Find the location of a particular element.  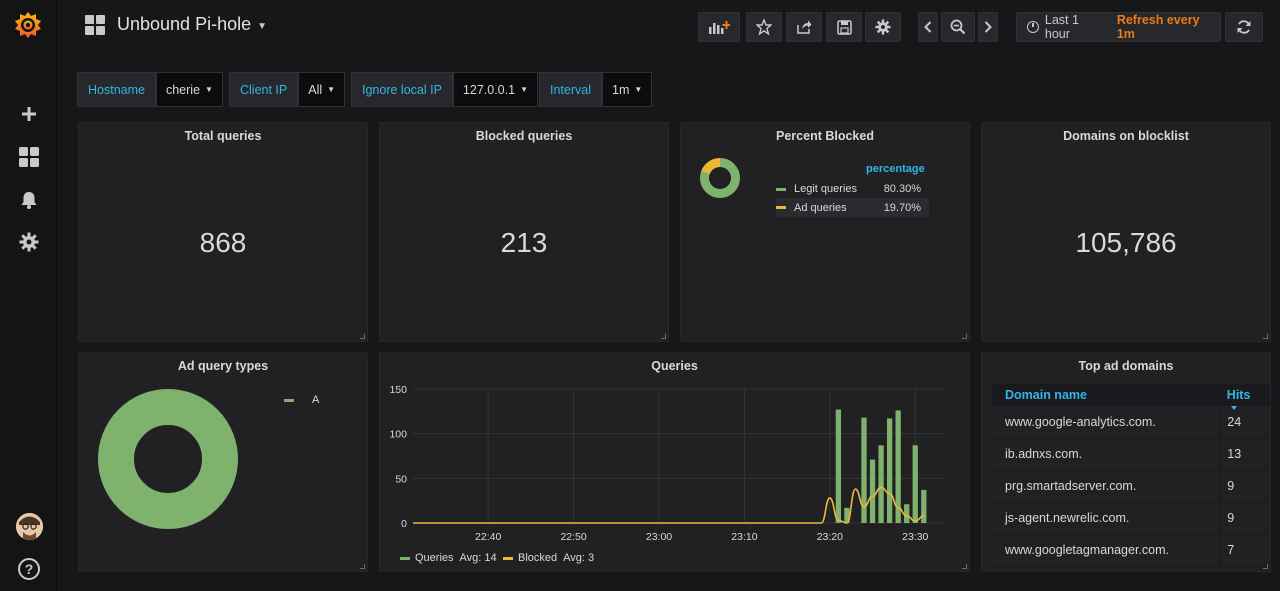

zoom-out-icon is located at coordinates (958, 27).